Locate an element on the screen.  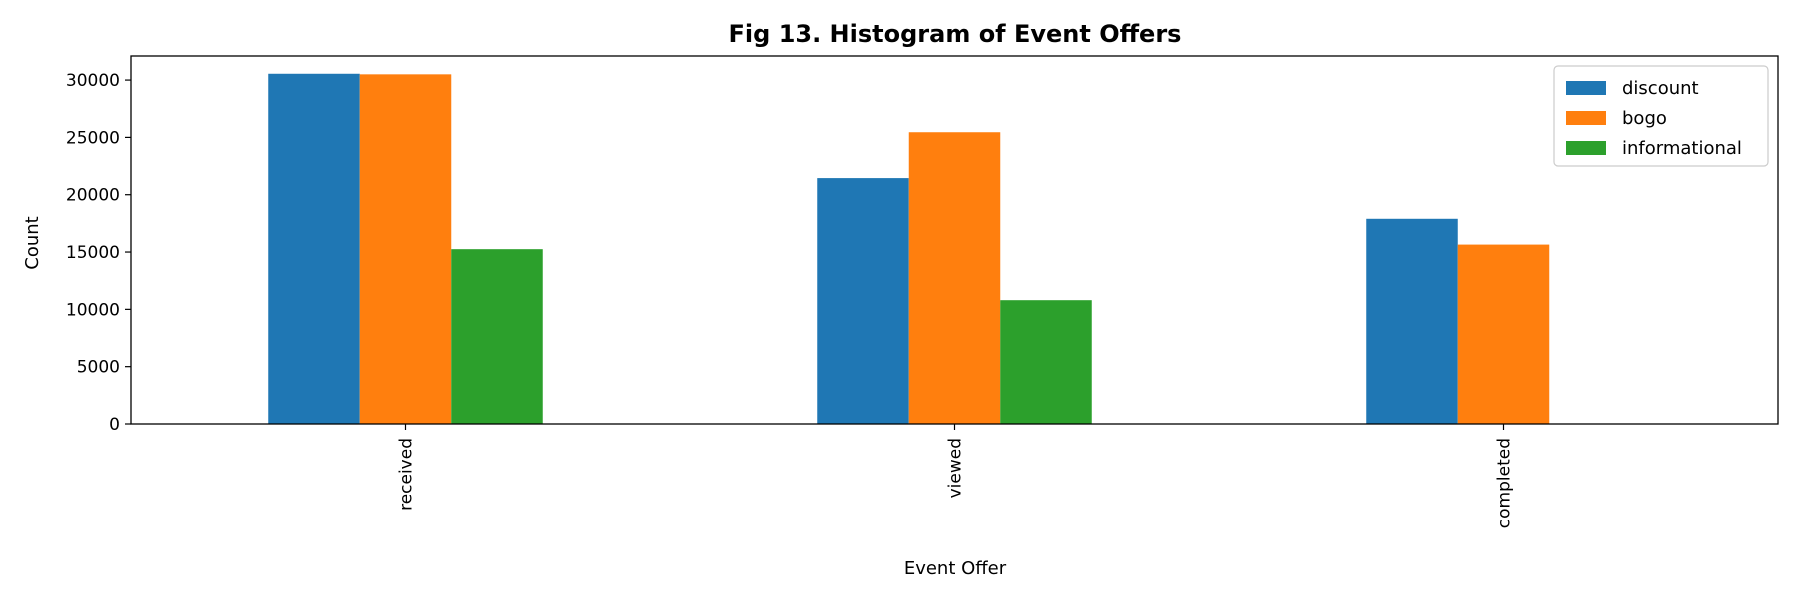
bar-informational-received is located at coordinates (497, 336).